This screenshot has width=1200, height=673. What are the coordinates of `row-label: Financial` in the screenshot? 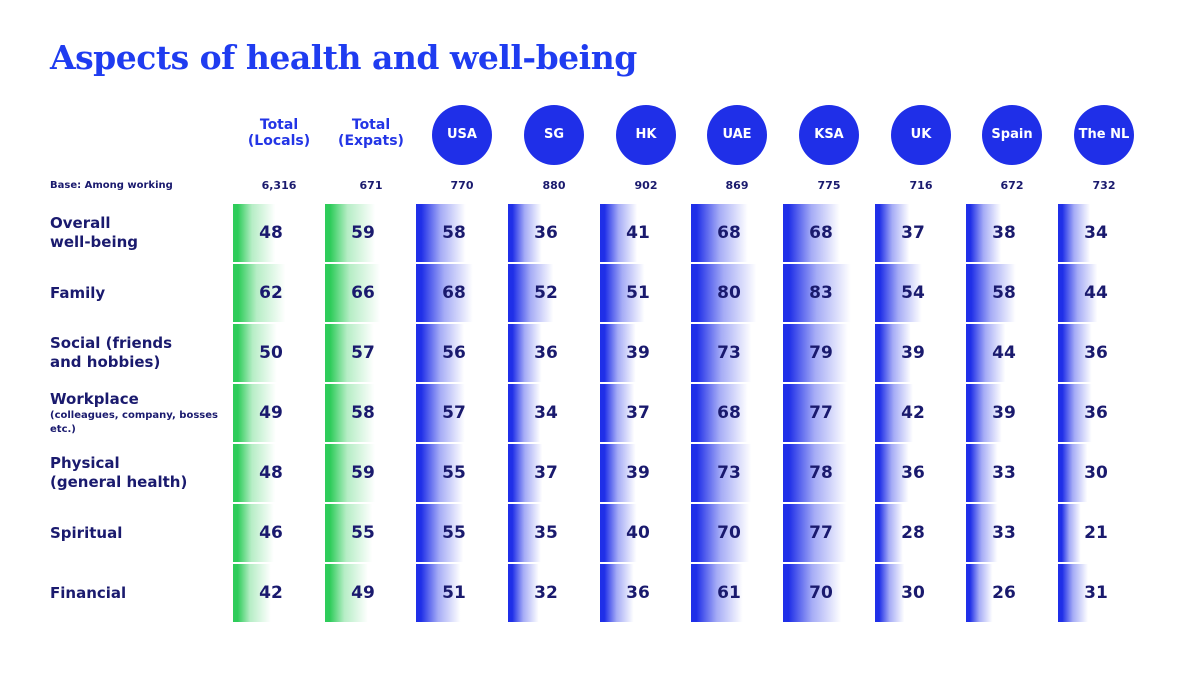 It's located at (88, 592).